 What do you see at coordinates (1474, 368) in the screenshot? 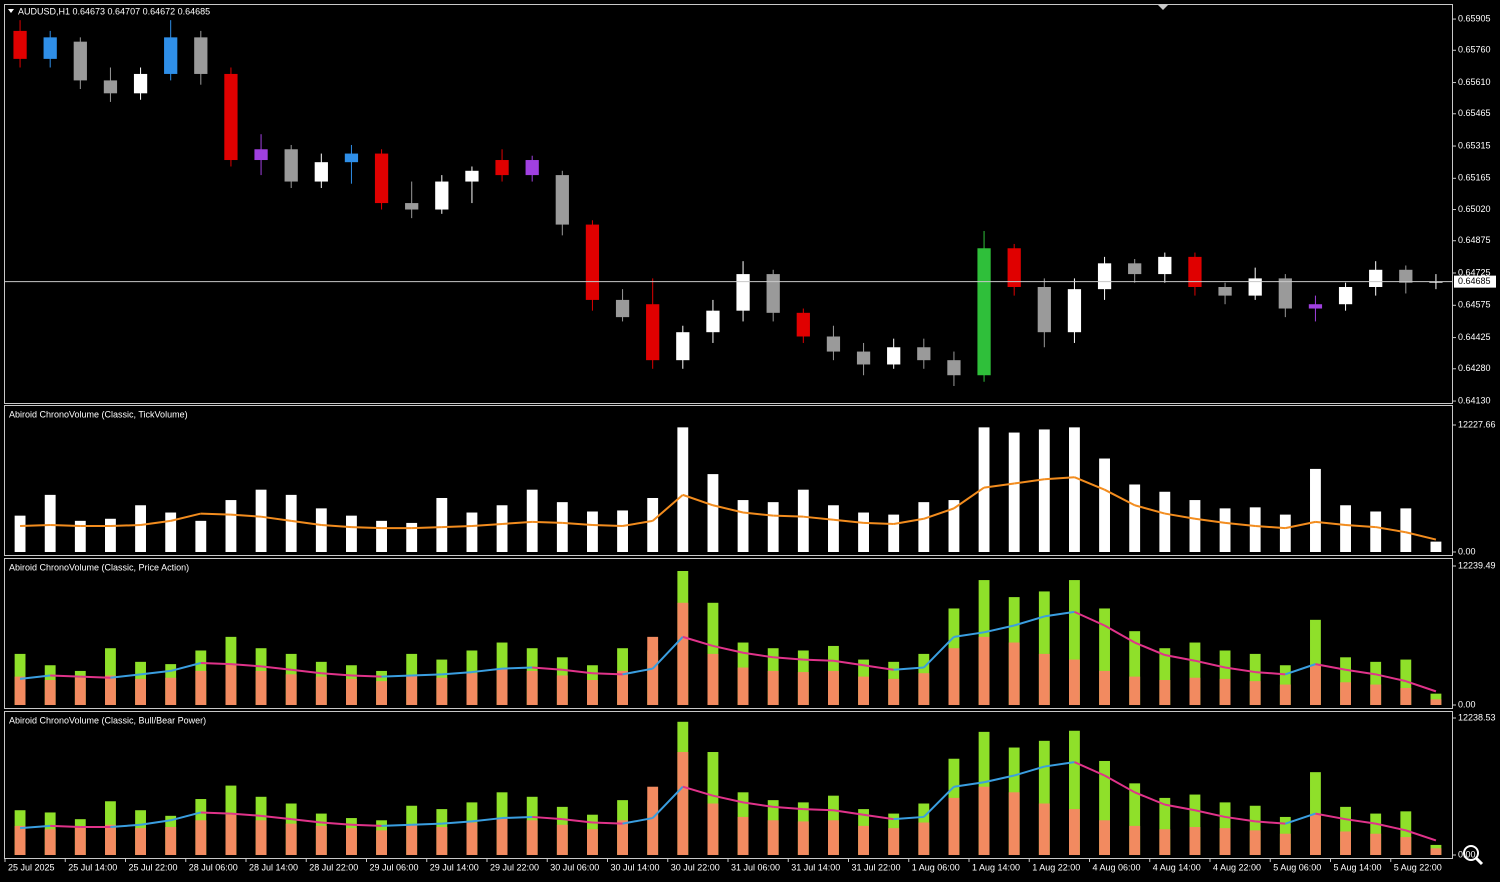
I see `y-tick-label: 0.64280` at bounding box center [1474, 368].